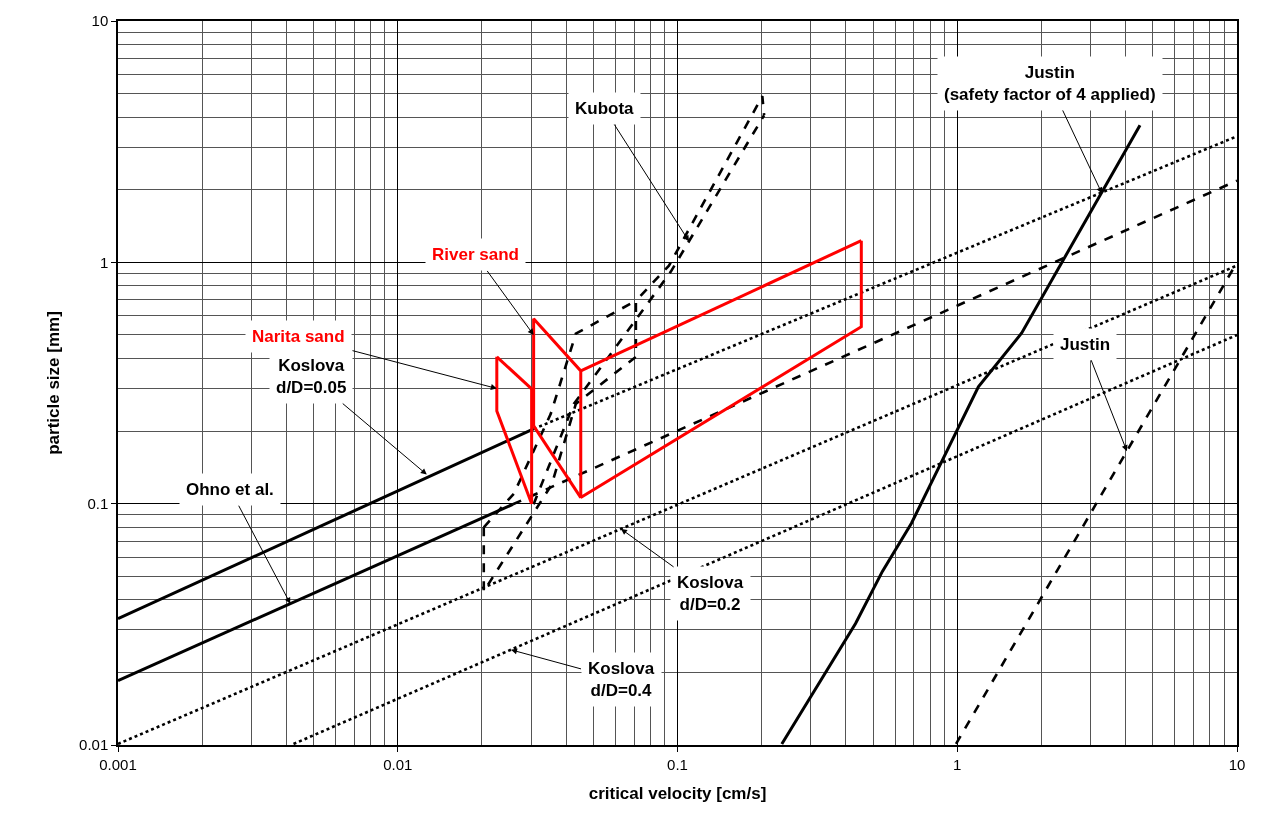  Describe the element at coordinates (118, 764) in the screenshot. I see `x-tick-label: 0.001` at that location.